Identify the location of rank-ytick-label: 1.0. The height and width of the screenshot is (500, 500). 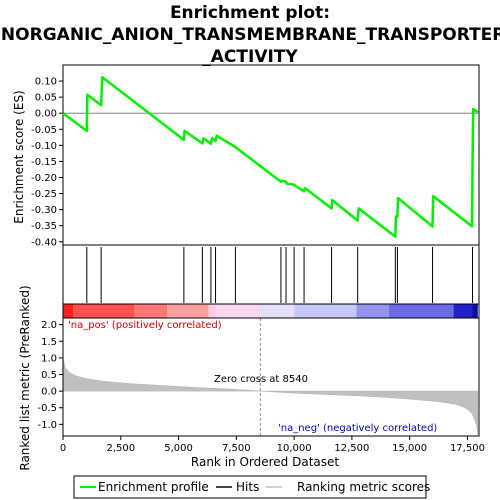
(49, 358).